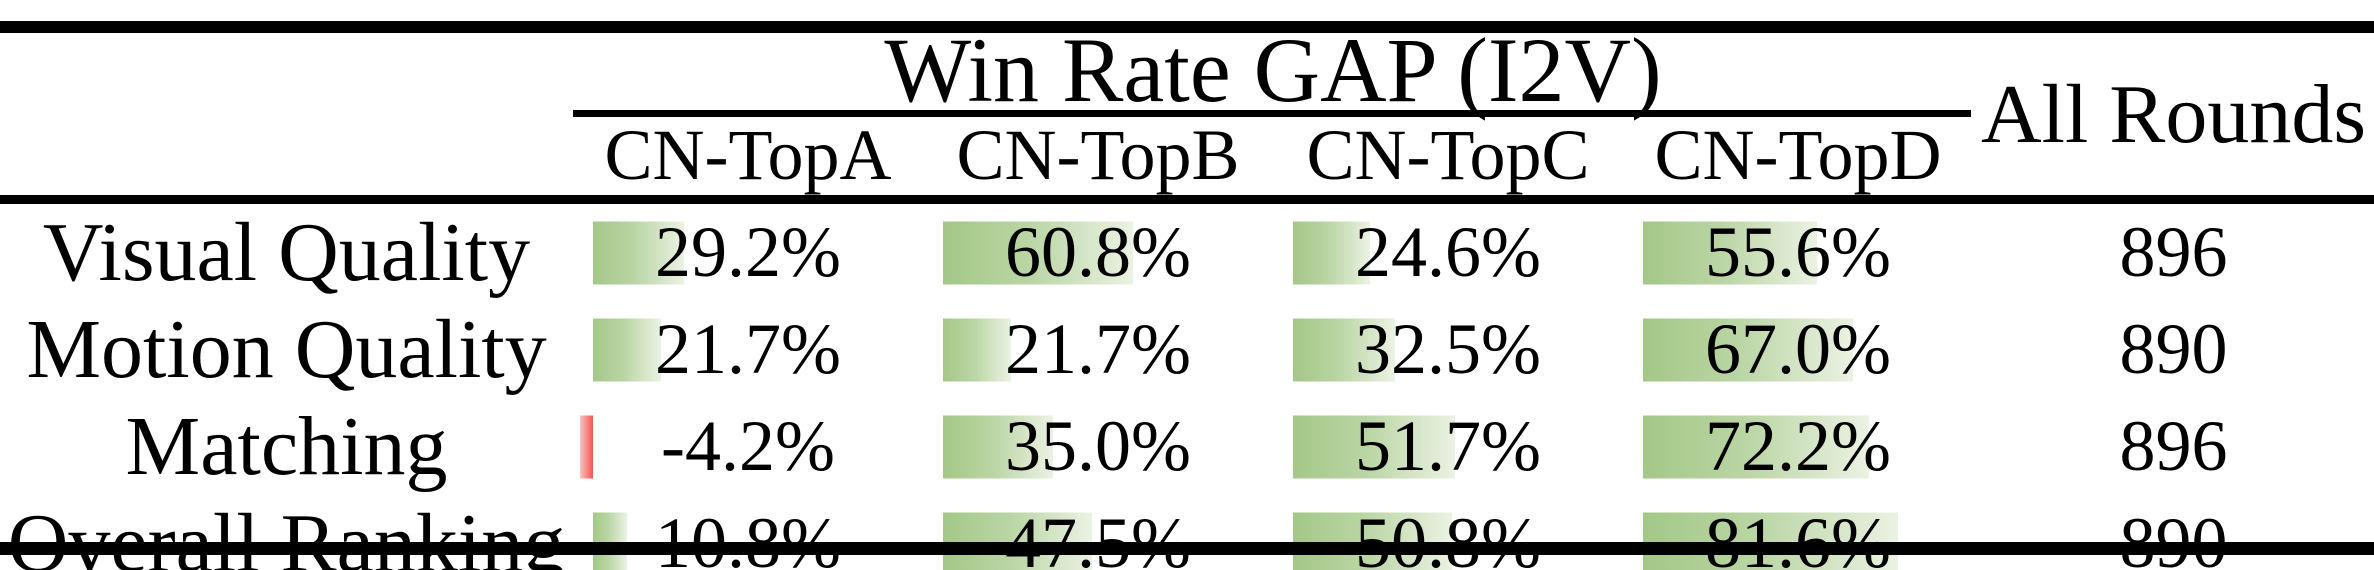 The image size is (2374, 570). Describe the element at coordinates (286, 349) in the screenshot. I see `row-label: Motion Quality` at that location.